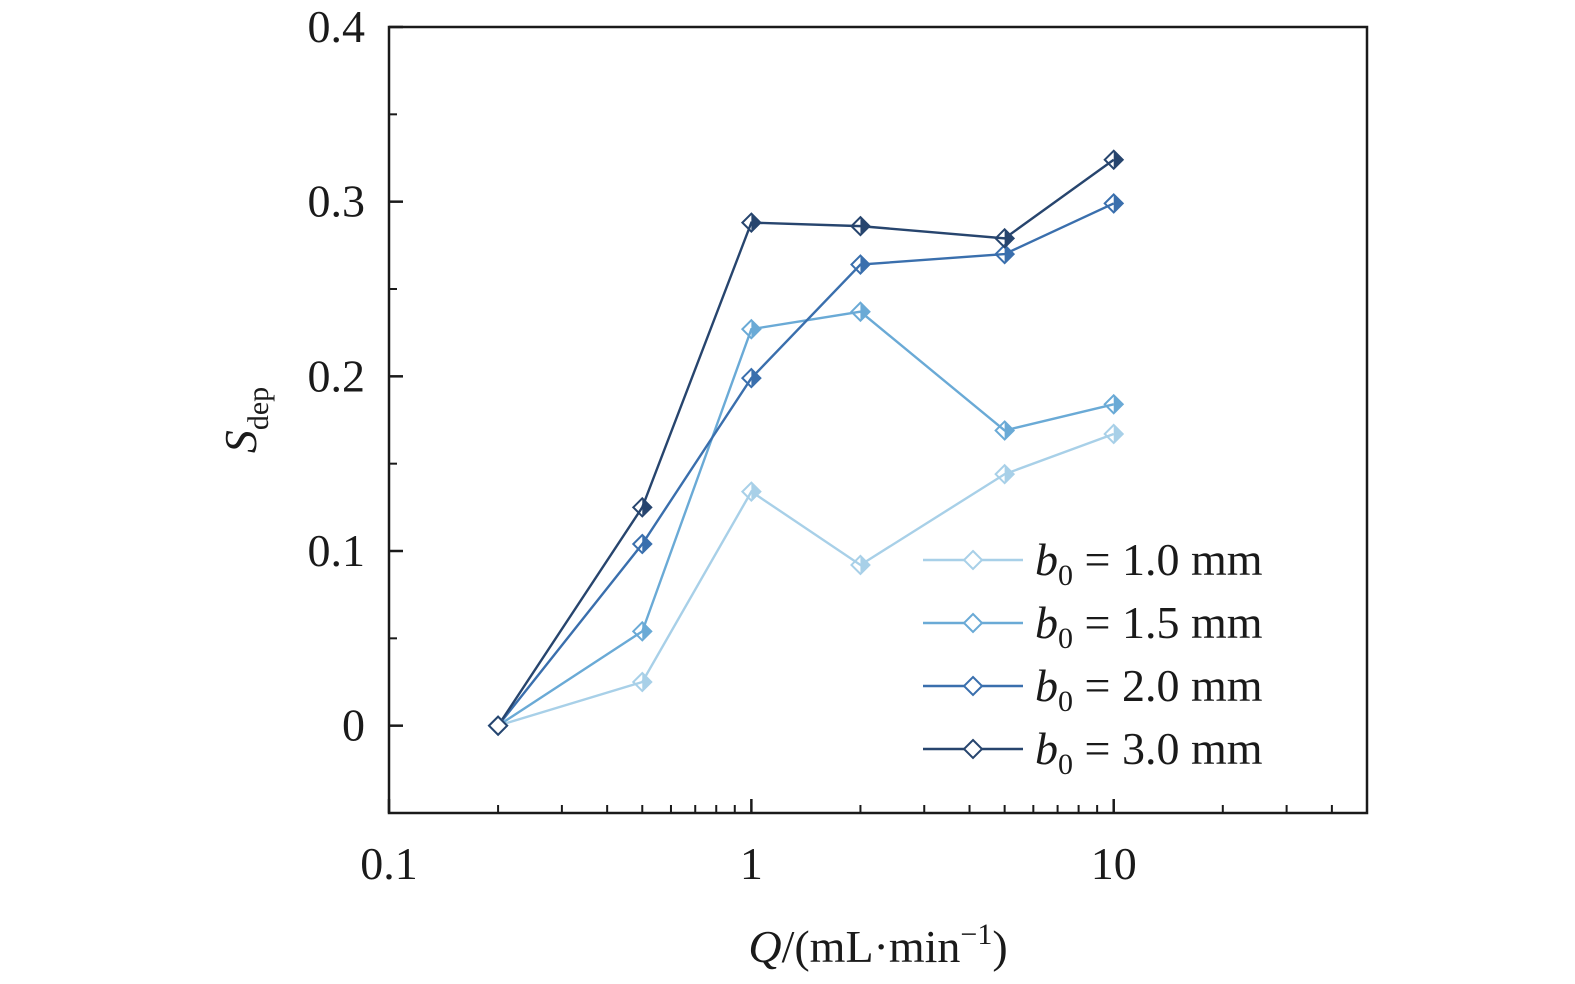 This screenshot has height=984, width=1575. What do you see at coordinates (240, 441) in the screenshot?
I see `y-axis-symbol: S` at bounding box center [240, 441].